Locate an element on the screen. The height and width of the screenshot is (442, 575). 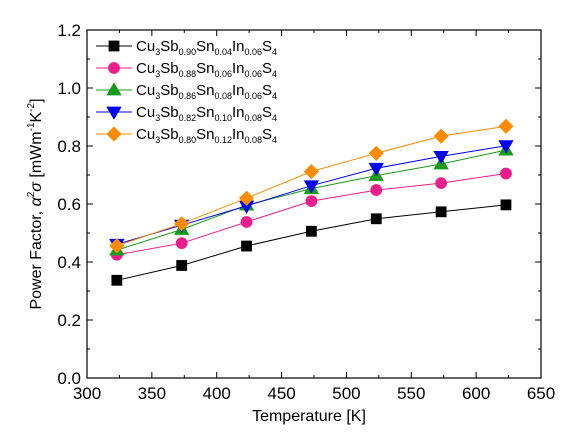
y-tick-label: 1.2 is located at coordinates (69, 30).